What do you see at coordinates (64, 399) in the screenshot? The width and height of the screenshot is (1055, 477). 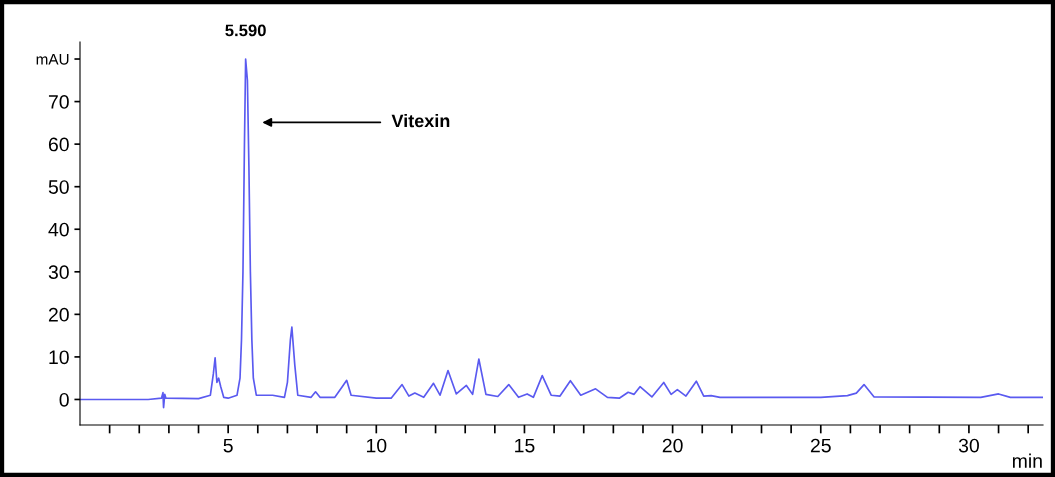 I see `y-tick-label: 0` at bounding box center [64, 399].